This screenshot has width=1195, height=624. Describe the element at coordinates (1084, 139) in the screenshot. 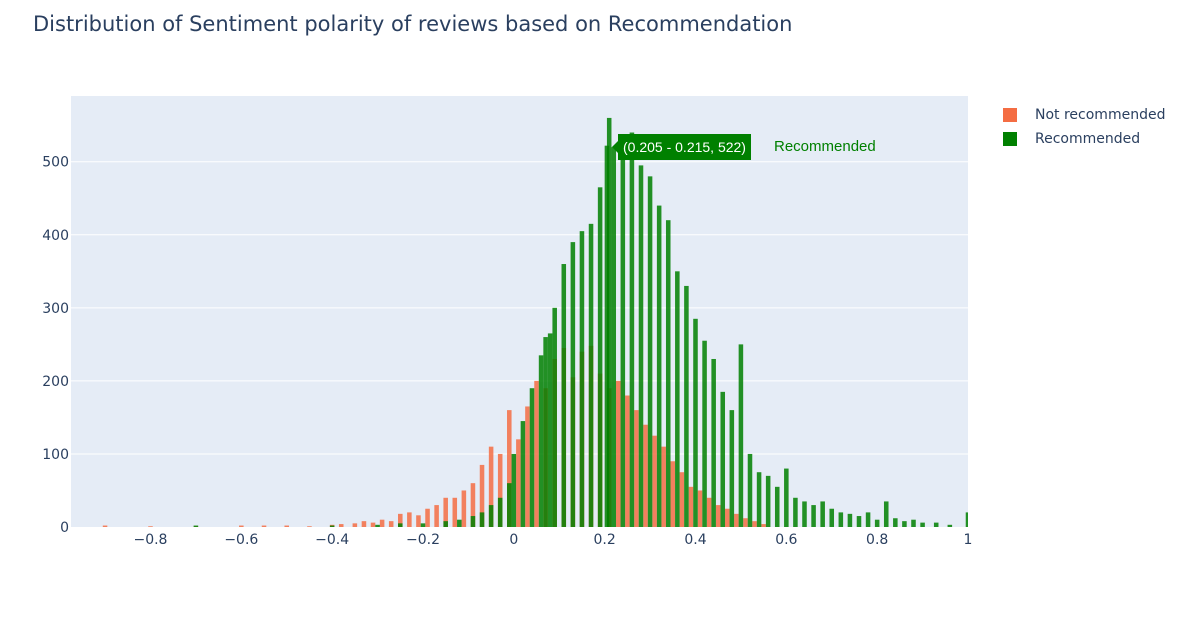

I see `legend-item-recommended: Recommended` at that location.